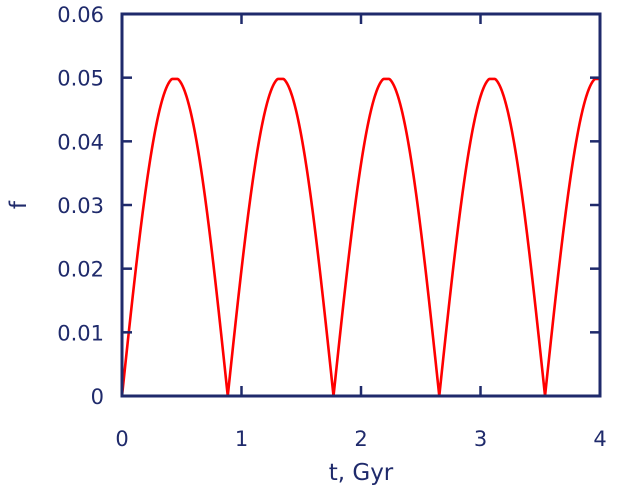  Describe the element at coordinates (80, 79) in the screenshot. I see `y-tick-label: 0.05` at that location.